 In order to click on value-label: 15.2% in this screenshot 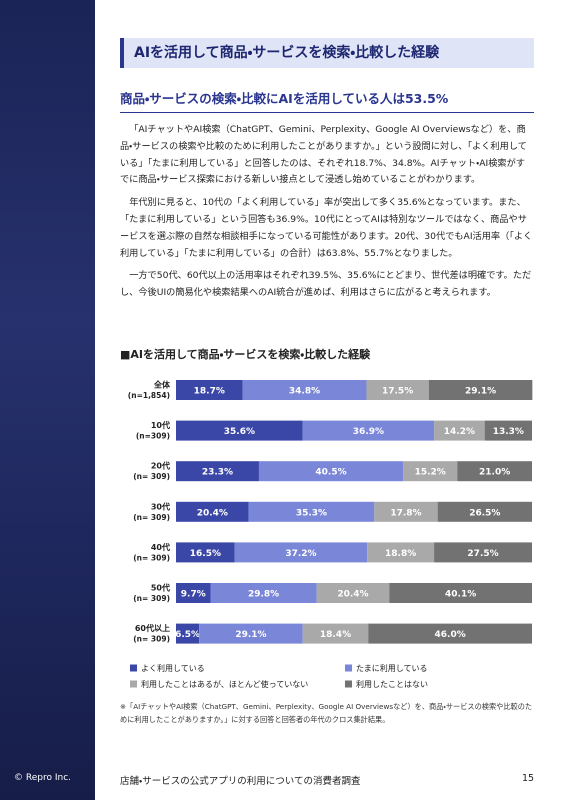, I will do `click(430, 473)`.